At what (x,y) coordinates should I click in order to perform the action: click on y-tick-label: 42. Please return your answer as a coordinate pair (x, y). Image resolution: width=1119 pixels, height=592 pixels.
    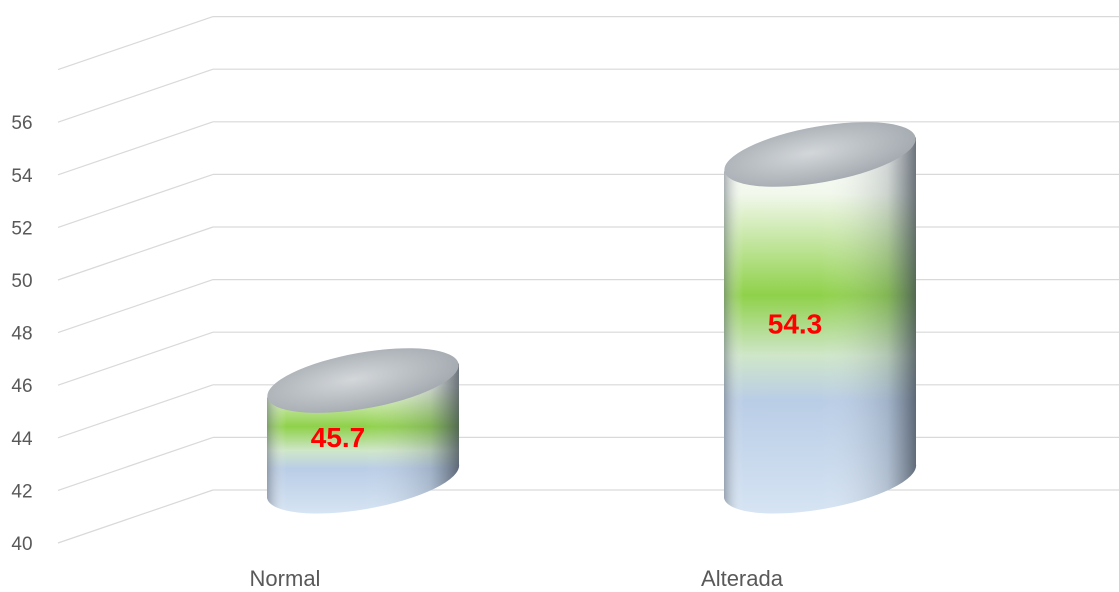
    Looking at the image, I should click on (21, 491).